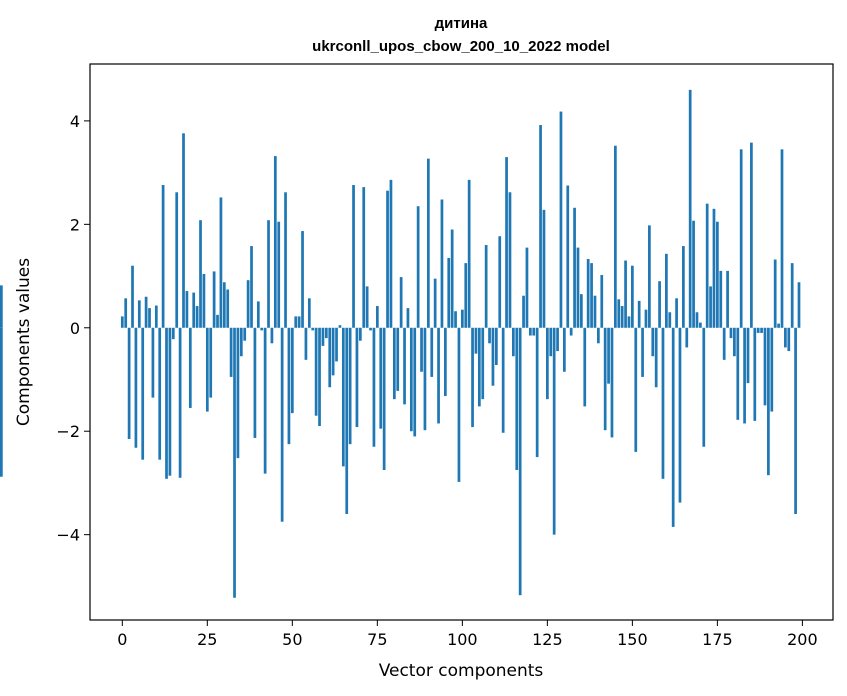  Describe the element at coordinates (24, 342) in the screenshot. I see `y-axis-label: Components values` at that location.